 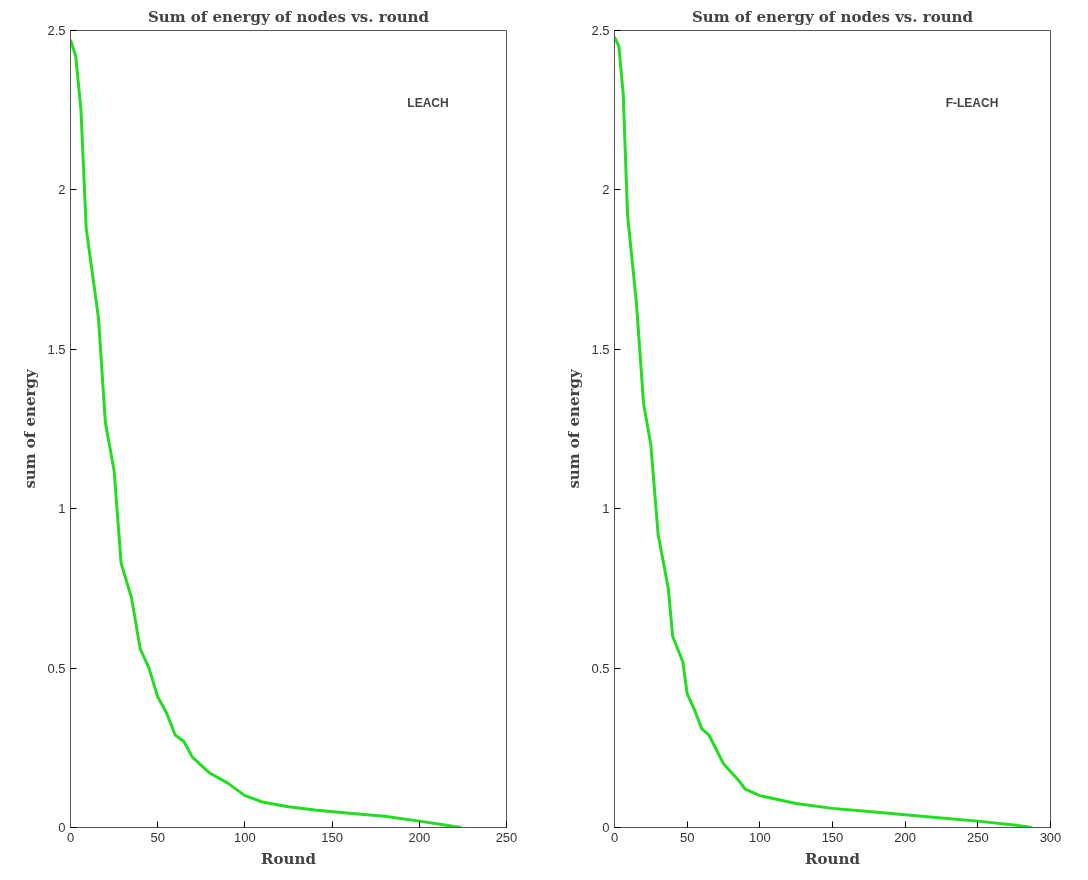 What do you see at coordinates (1050, 837) in the screenshot?
I see `x-tick-label: 300` at bounding box center [1050, 837].